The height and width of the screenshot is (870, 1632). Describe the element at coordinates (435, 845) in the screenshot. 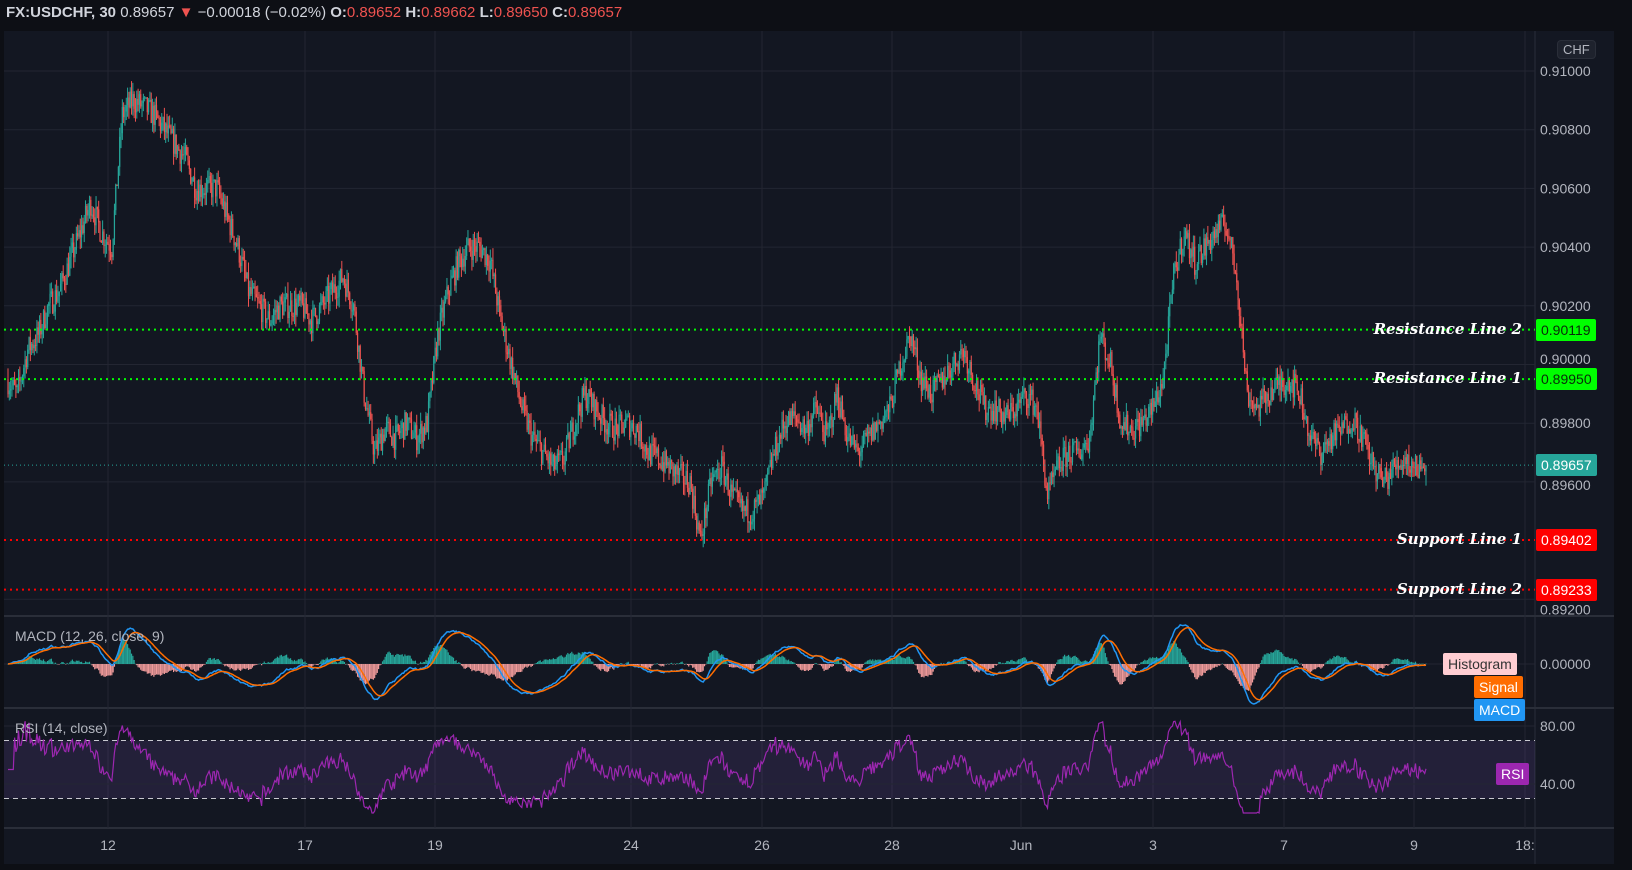

I see `time-tick-label: 19` at that location.